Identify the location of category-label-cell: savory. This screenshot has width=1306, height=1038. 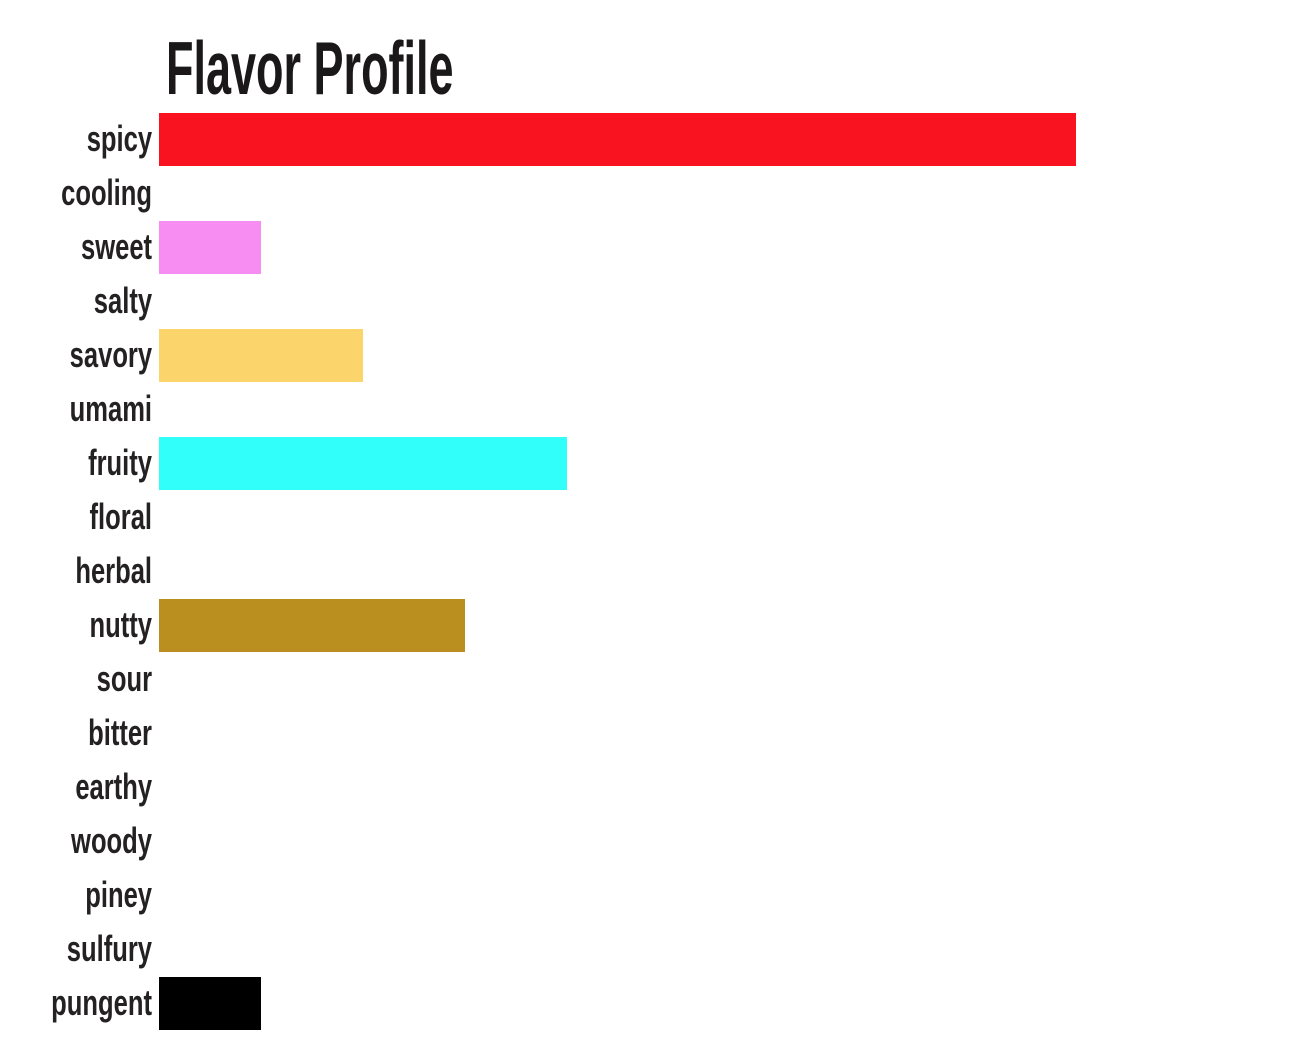
(76, 355).